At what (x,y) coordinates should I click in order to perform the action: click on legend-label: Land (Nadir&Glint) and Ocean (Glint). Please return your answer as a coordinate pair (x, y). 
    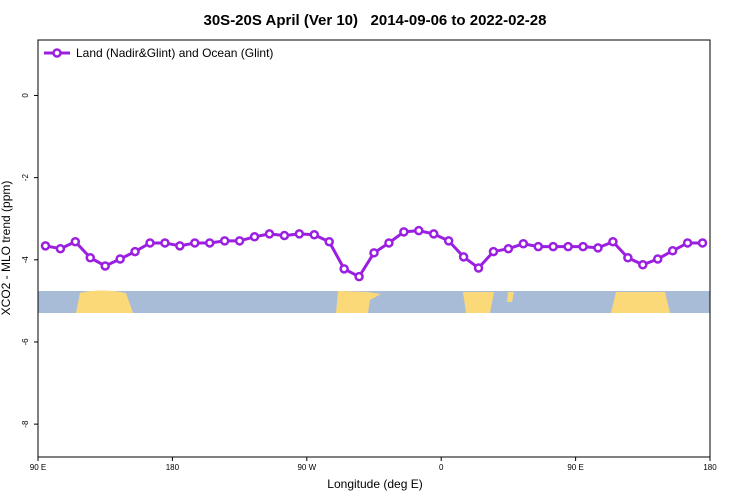
    Looking at the image, I should click on (174, 53).